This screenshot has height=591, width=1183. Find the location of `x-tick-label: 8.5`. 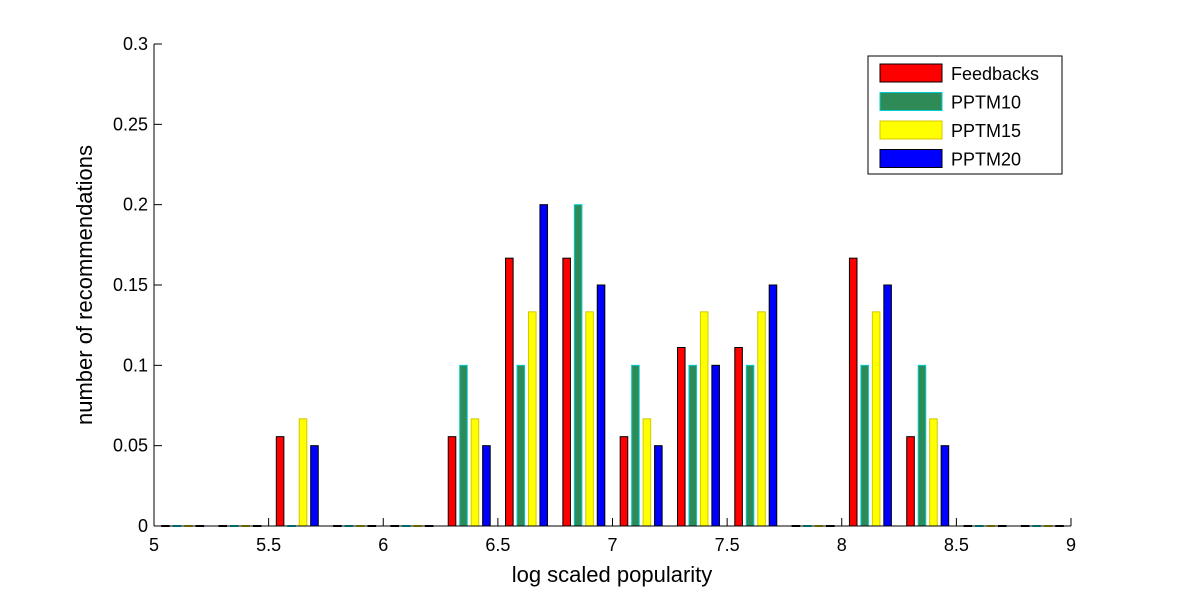

x-tick-label: 8.5 is located at coordinates (956, 545).